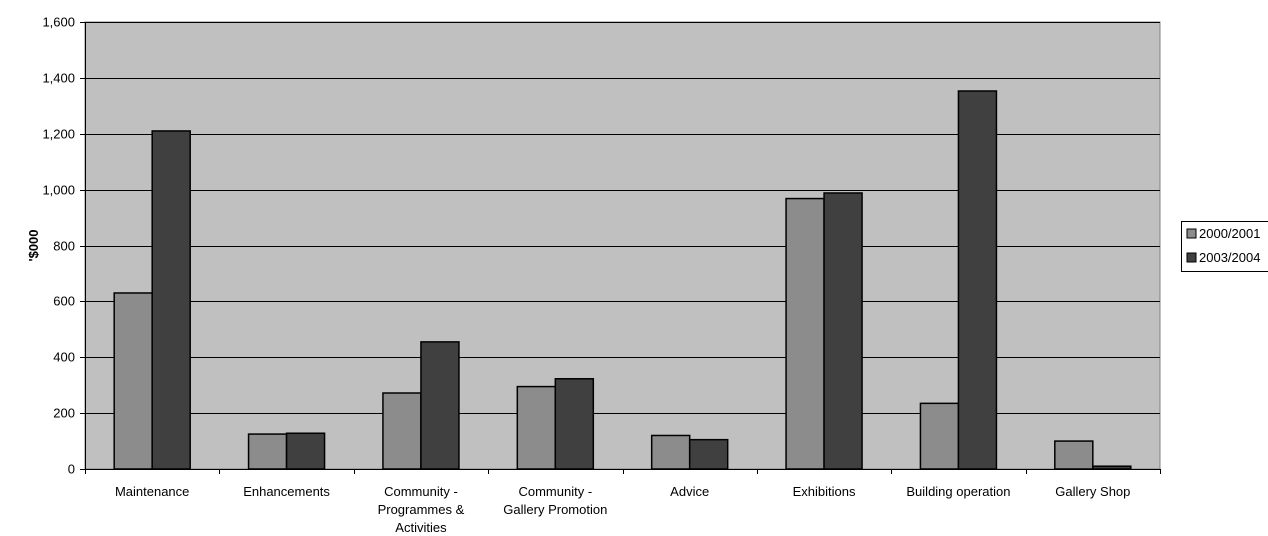 Image resolution: width=1268 pixels, height=536 pixels. I want to click on x-tick-label: Exhibitions, so click(824, 491).